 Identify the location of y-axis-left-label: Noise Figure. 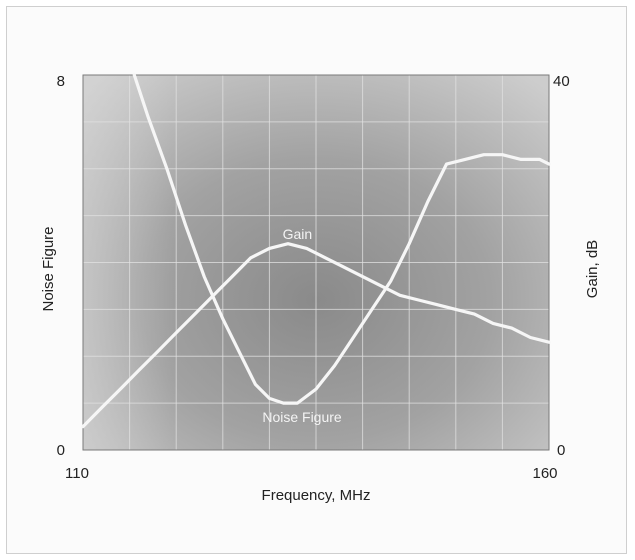
(48, 268).